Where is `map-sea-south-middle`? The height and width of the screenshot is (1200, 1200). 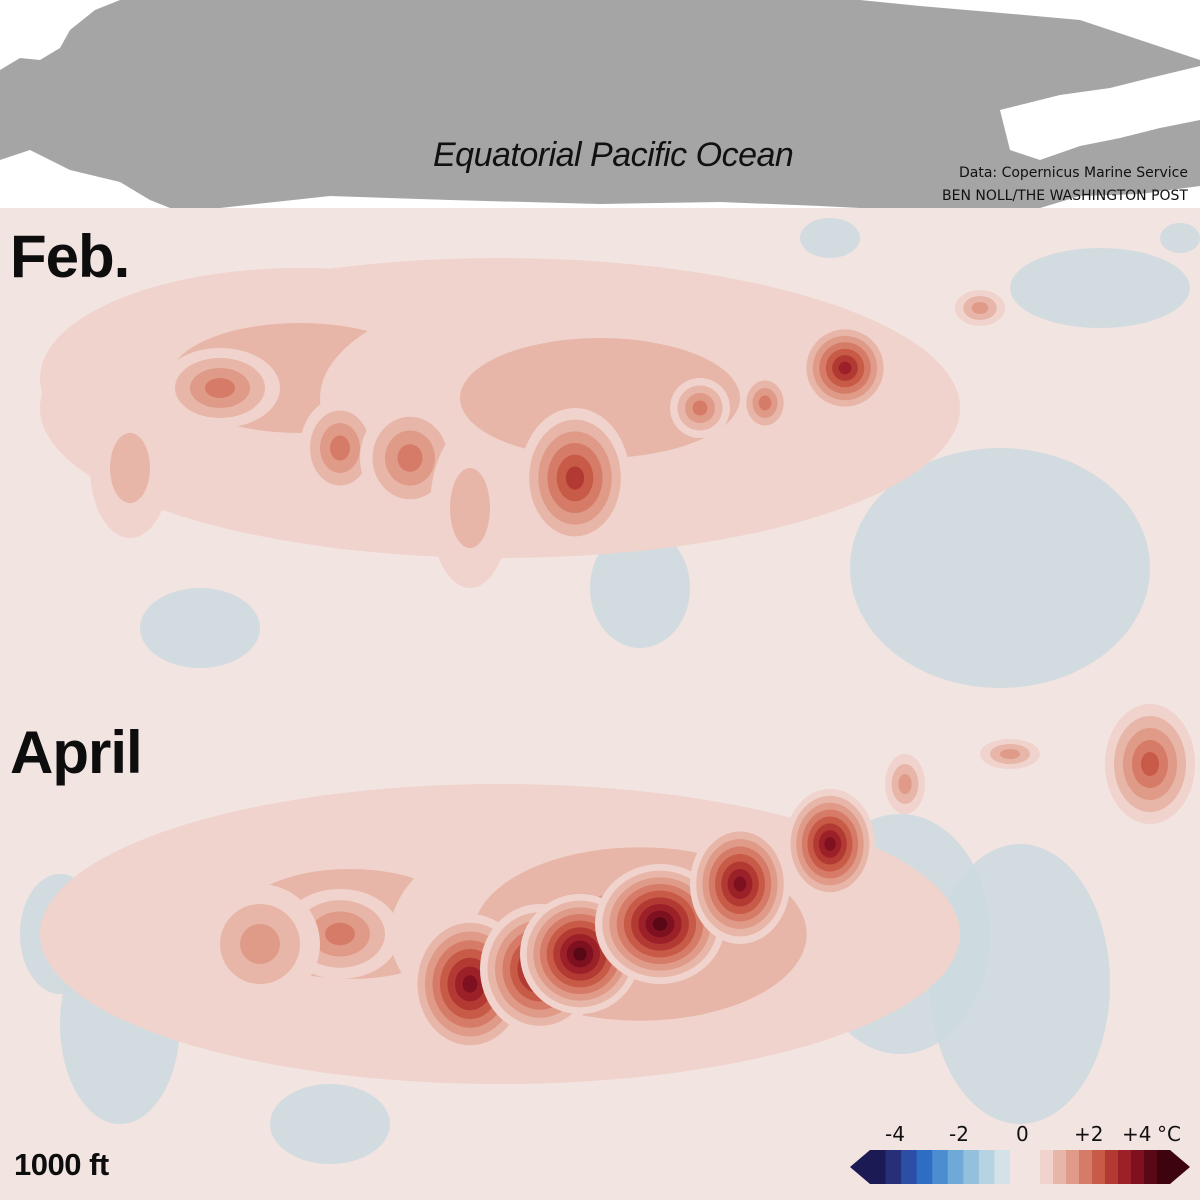 map-sea-south-middle is located at coordinates (540, 202).